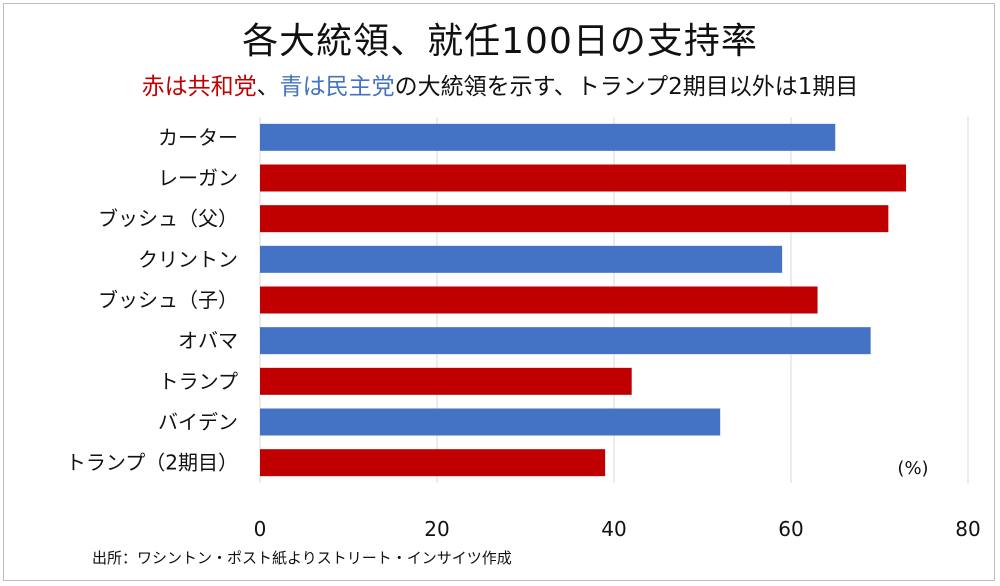 The image size is (1000, 586). Describe the element at coordinates (967, 529) in the screenshot. I see `x-tick-label-4: 80` at that location.